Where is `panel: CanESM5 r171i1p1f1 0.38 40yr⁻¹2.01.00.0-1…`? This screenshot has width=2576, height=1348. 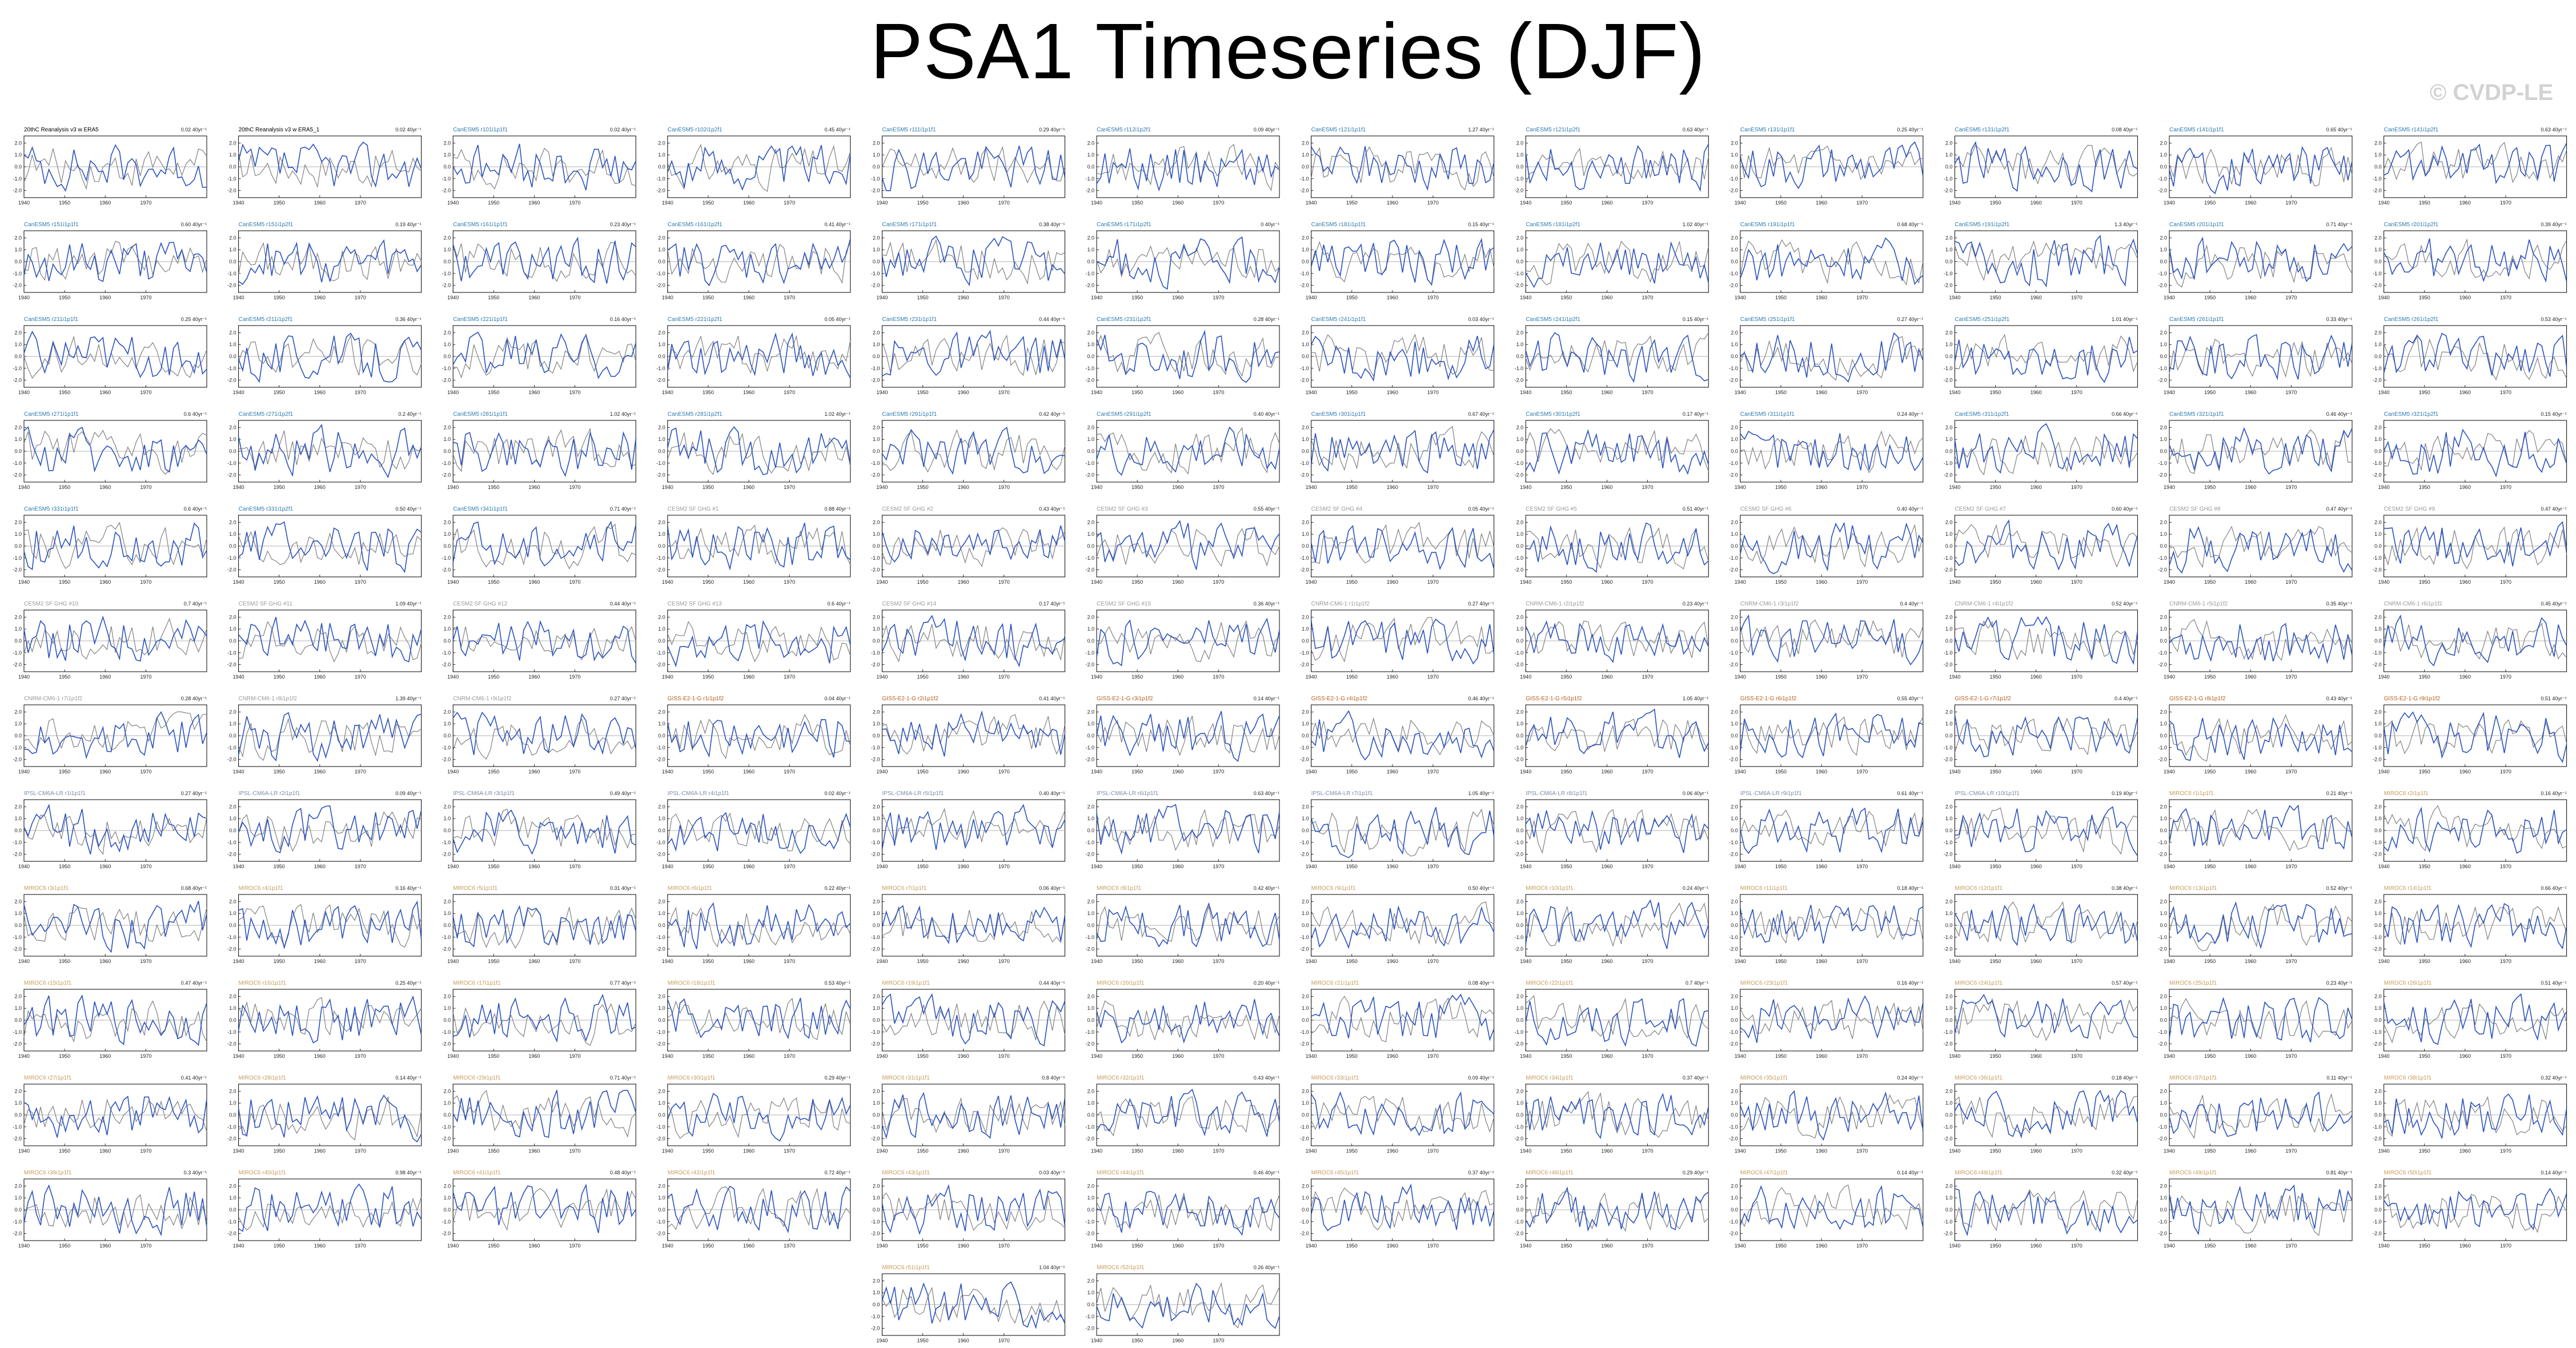
panel: CanESM5 r171i1p1f1 0.38 40yr⁻¹2.01.00.0-1… is located at coordinates (968, 261).